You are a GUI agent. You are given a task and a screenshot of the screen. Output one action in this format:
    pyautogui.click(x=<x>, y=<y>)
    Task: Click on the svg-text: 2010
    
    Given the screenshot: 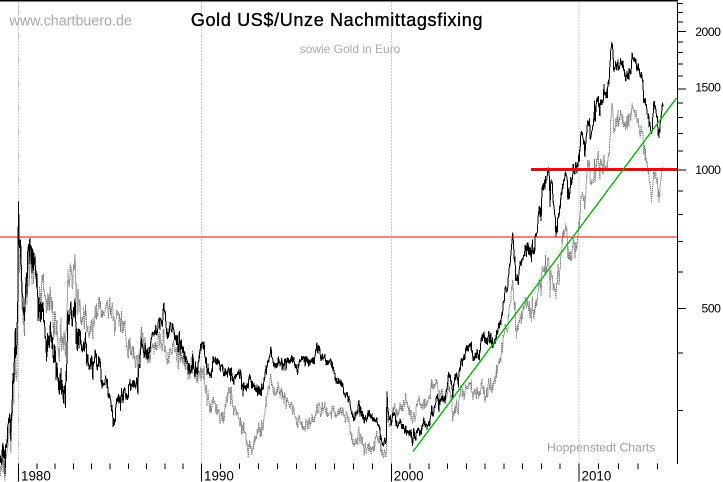 What is the action you would take?
    pyautogui.click(x=597, y=475)
    